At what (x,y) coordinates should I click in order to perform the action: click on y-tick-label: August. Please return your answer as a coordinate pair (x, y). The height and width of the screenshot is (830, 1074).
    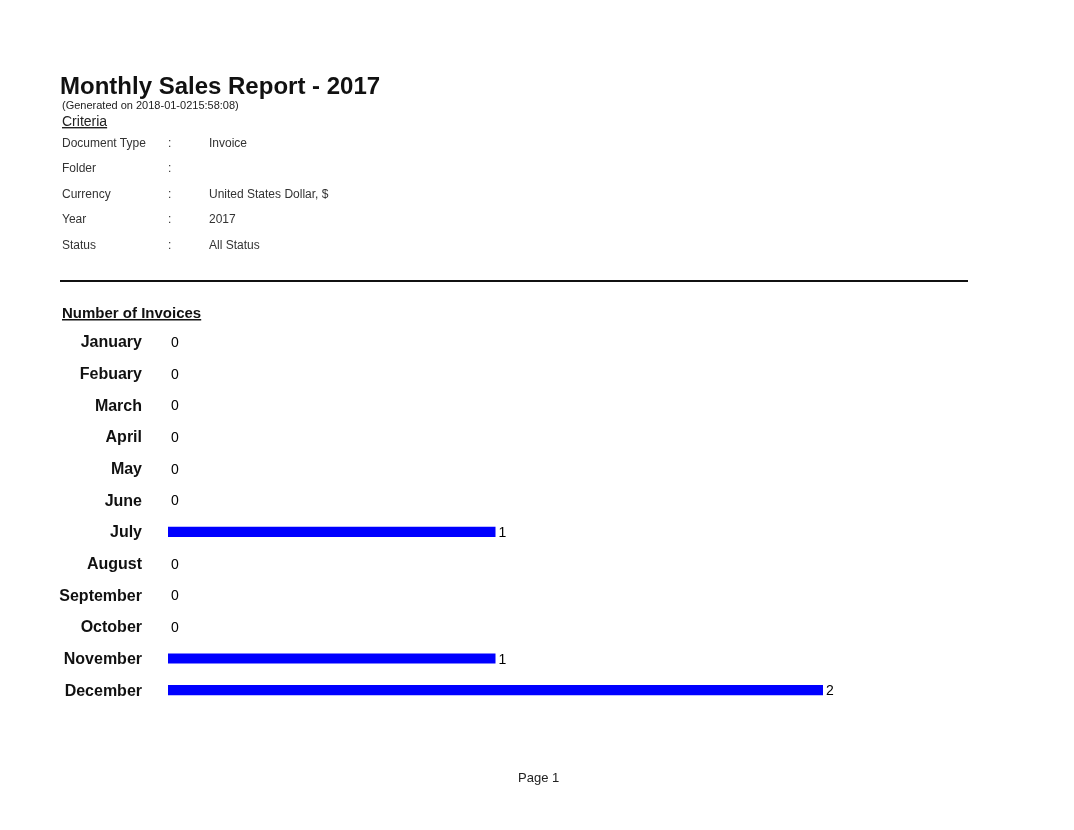
    Looking at the image, I should click on (114, 564).